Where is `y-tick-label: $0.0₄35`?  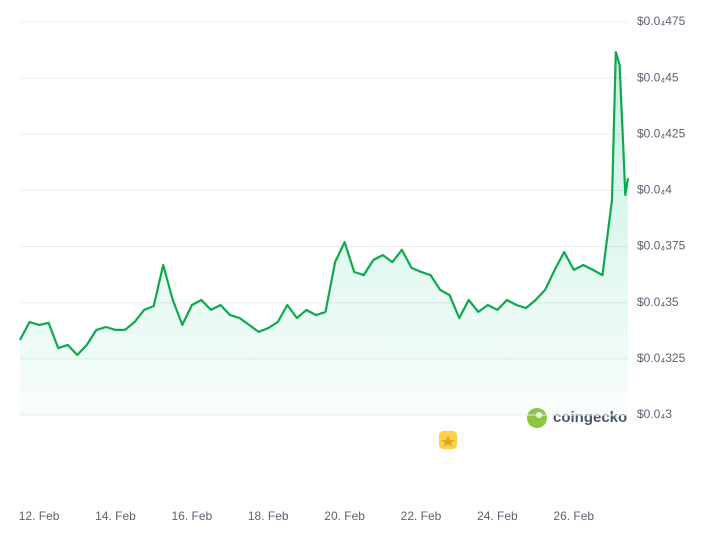
y-tick-label: $0.0₄35 is located at coordinates (658, 302).